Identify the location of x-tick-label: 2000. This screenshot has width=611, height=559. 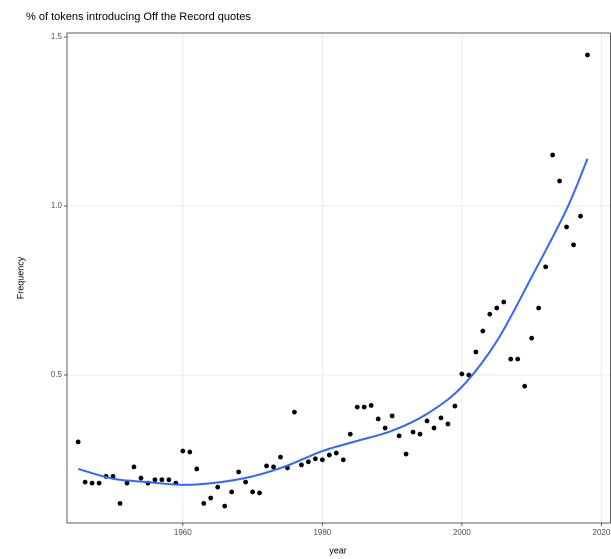
(462, 532).